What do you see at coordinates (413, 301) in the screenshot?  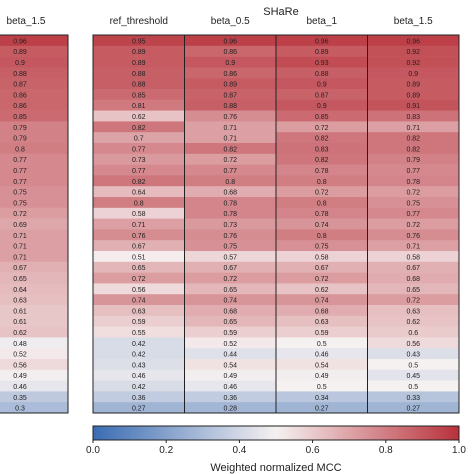 I see `cell-value-label: 0.72` at bounding box center [413, 301].